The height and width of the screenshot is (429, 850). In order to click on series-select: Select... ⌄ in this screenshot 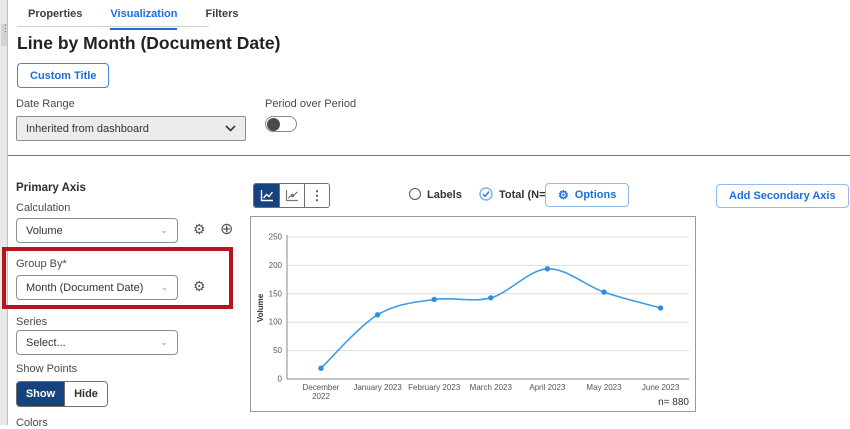, I will do `click(97, 342)`.